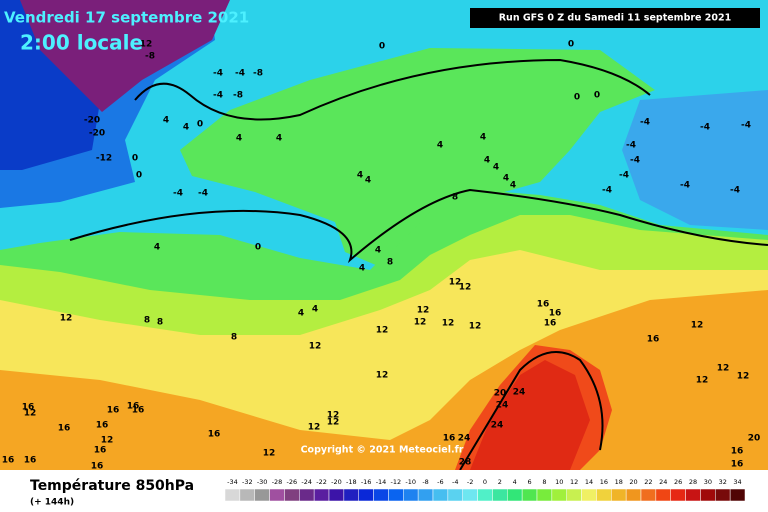 Image resolution: width=768 pixels, height=512 pixels. I want to click on hot-area, so click(530, 415).